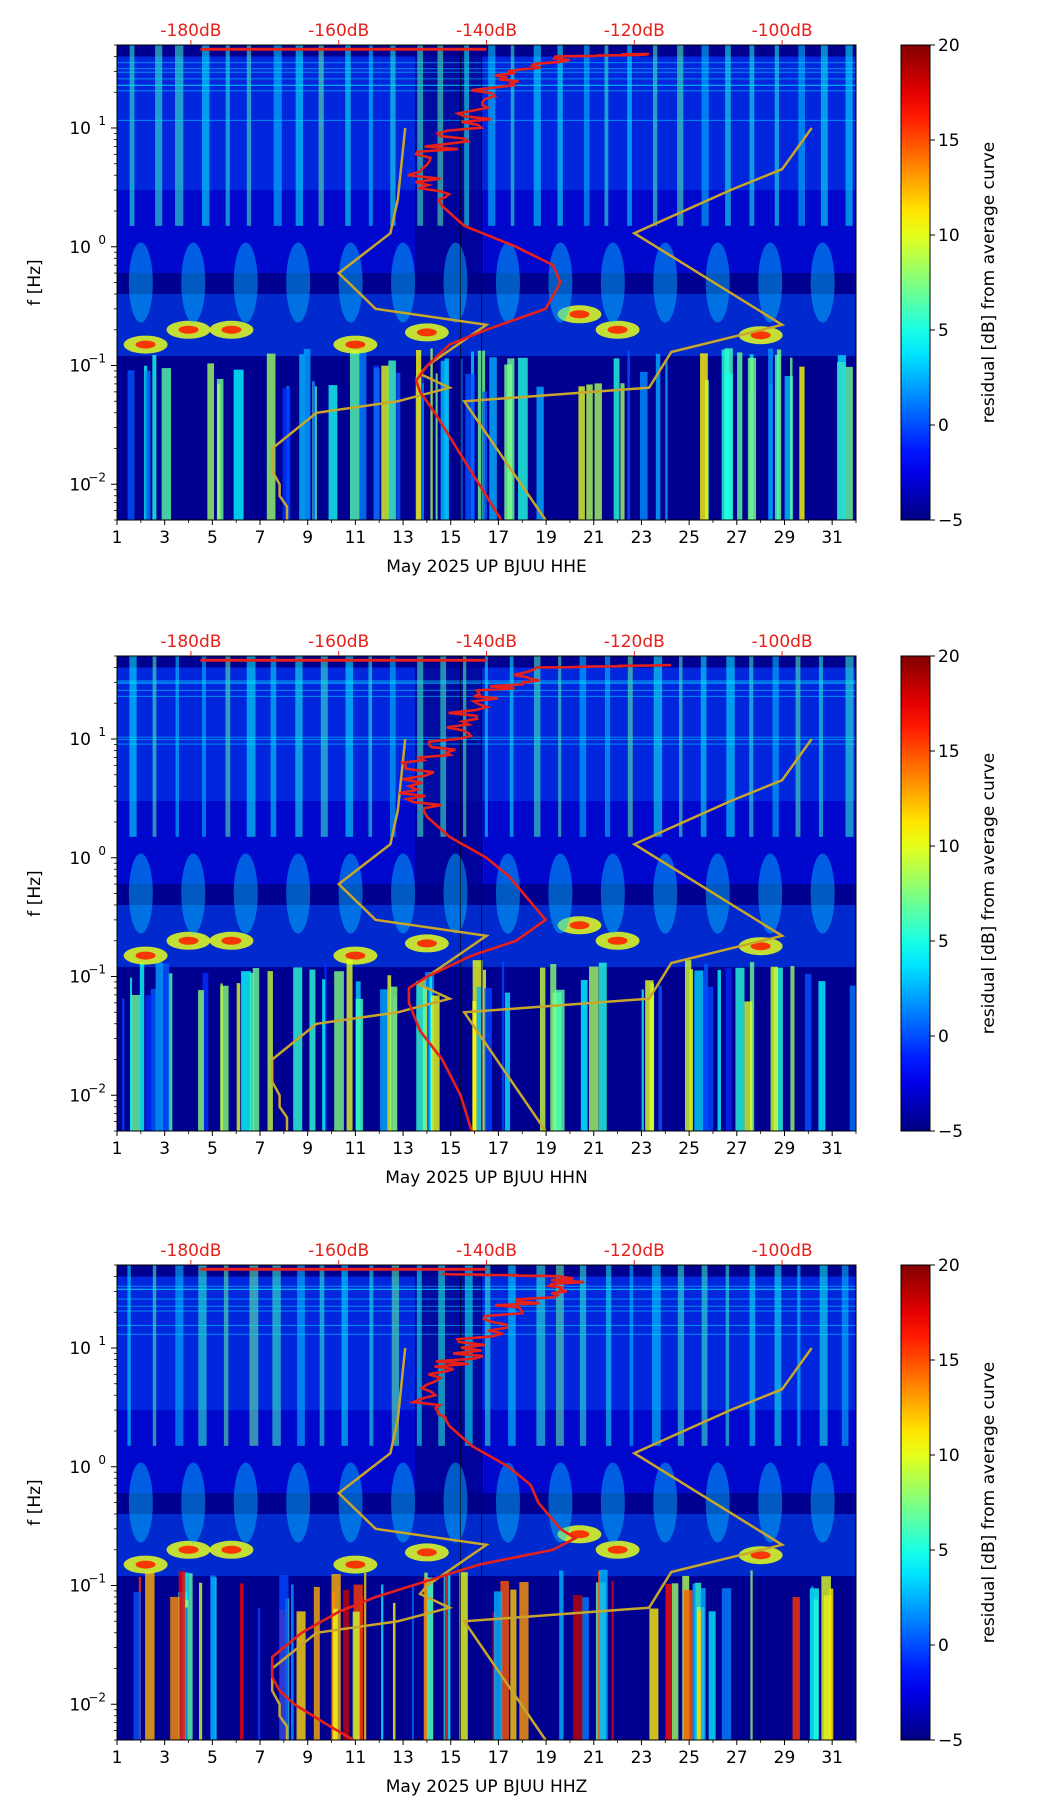  What do you see at coordinates (97, 1579) in the screenshot?
I see `y-tick-exponent: −1` at bounding box center [97, 1579].